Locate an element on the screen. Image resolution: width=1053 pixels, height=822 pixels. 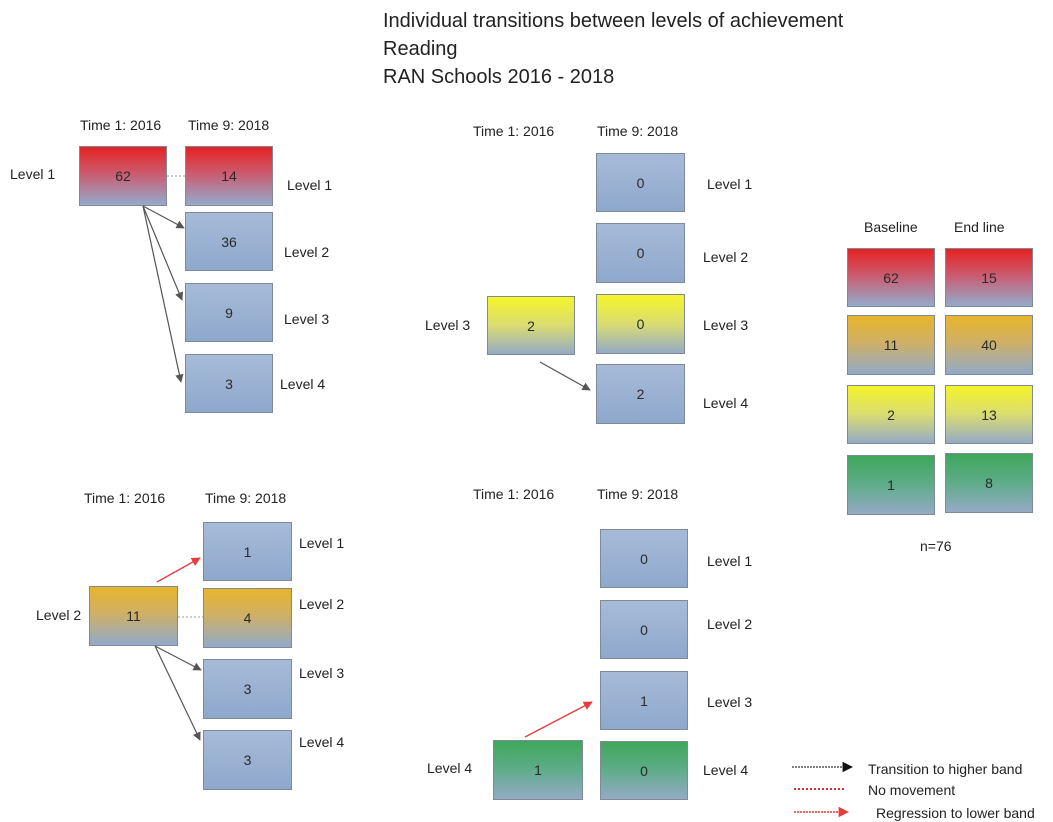
panel-a-level4-label: Level 4 is located at coordinates (303, 384).